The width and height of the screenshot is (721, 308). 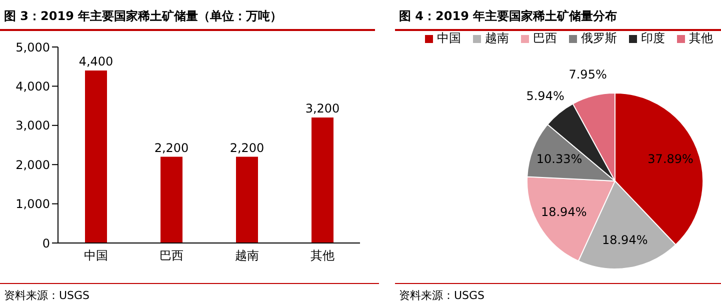 I want to click on chart-title: 图 4：2019 年主要国家稀土矿储量分布, so click(x=558, y=15).